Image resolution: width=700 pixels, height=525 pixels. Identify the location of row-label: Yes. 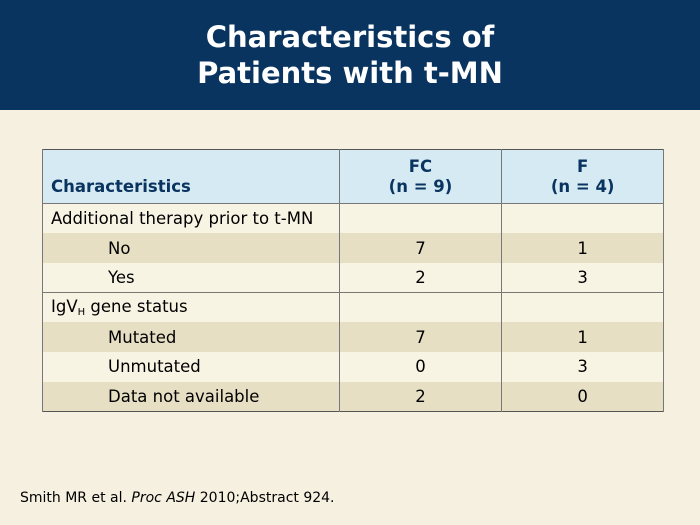
(191, 277).